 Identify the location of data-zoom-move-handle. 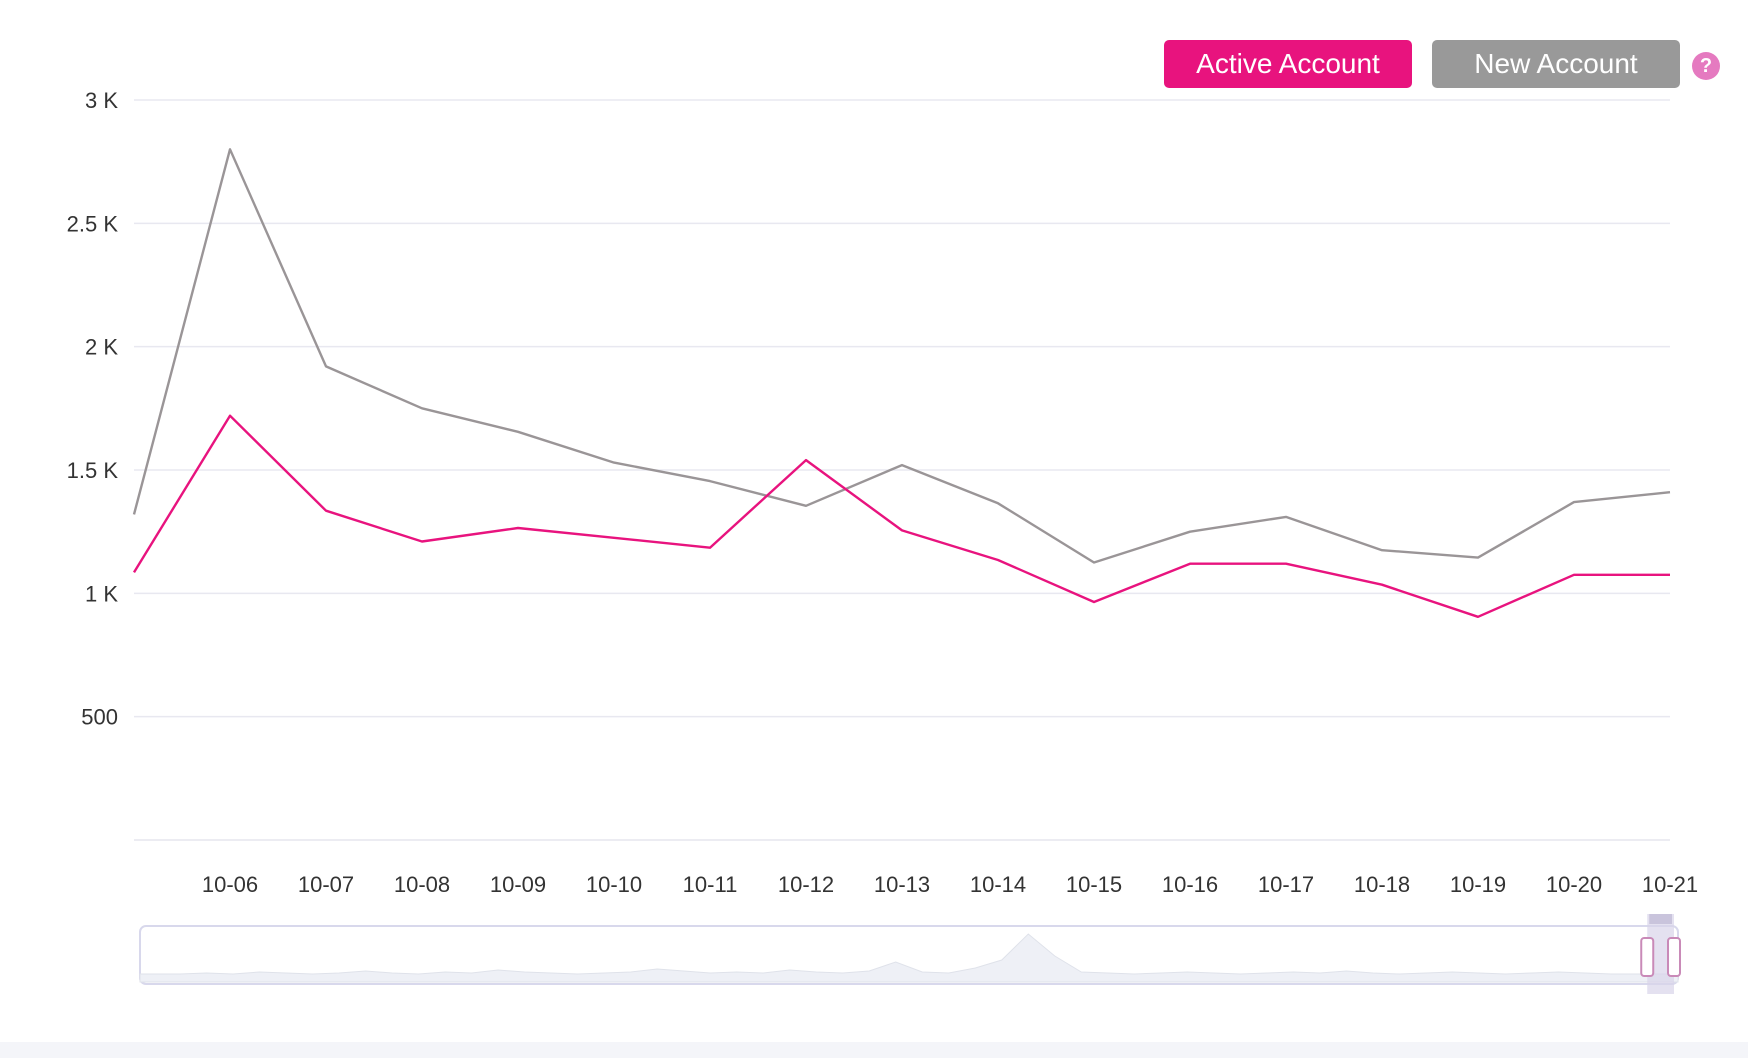
(1660, 919).